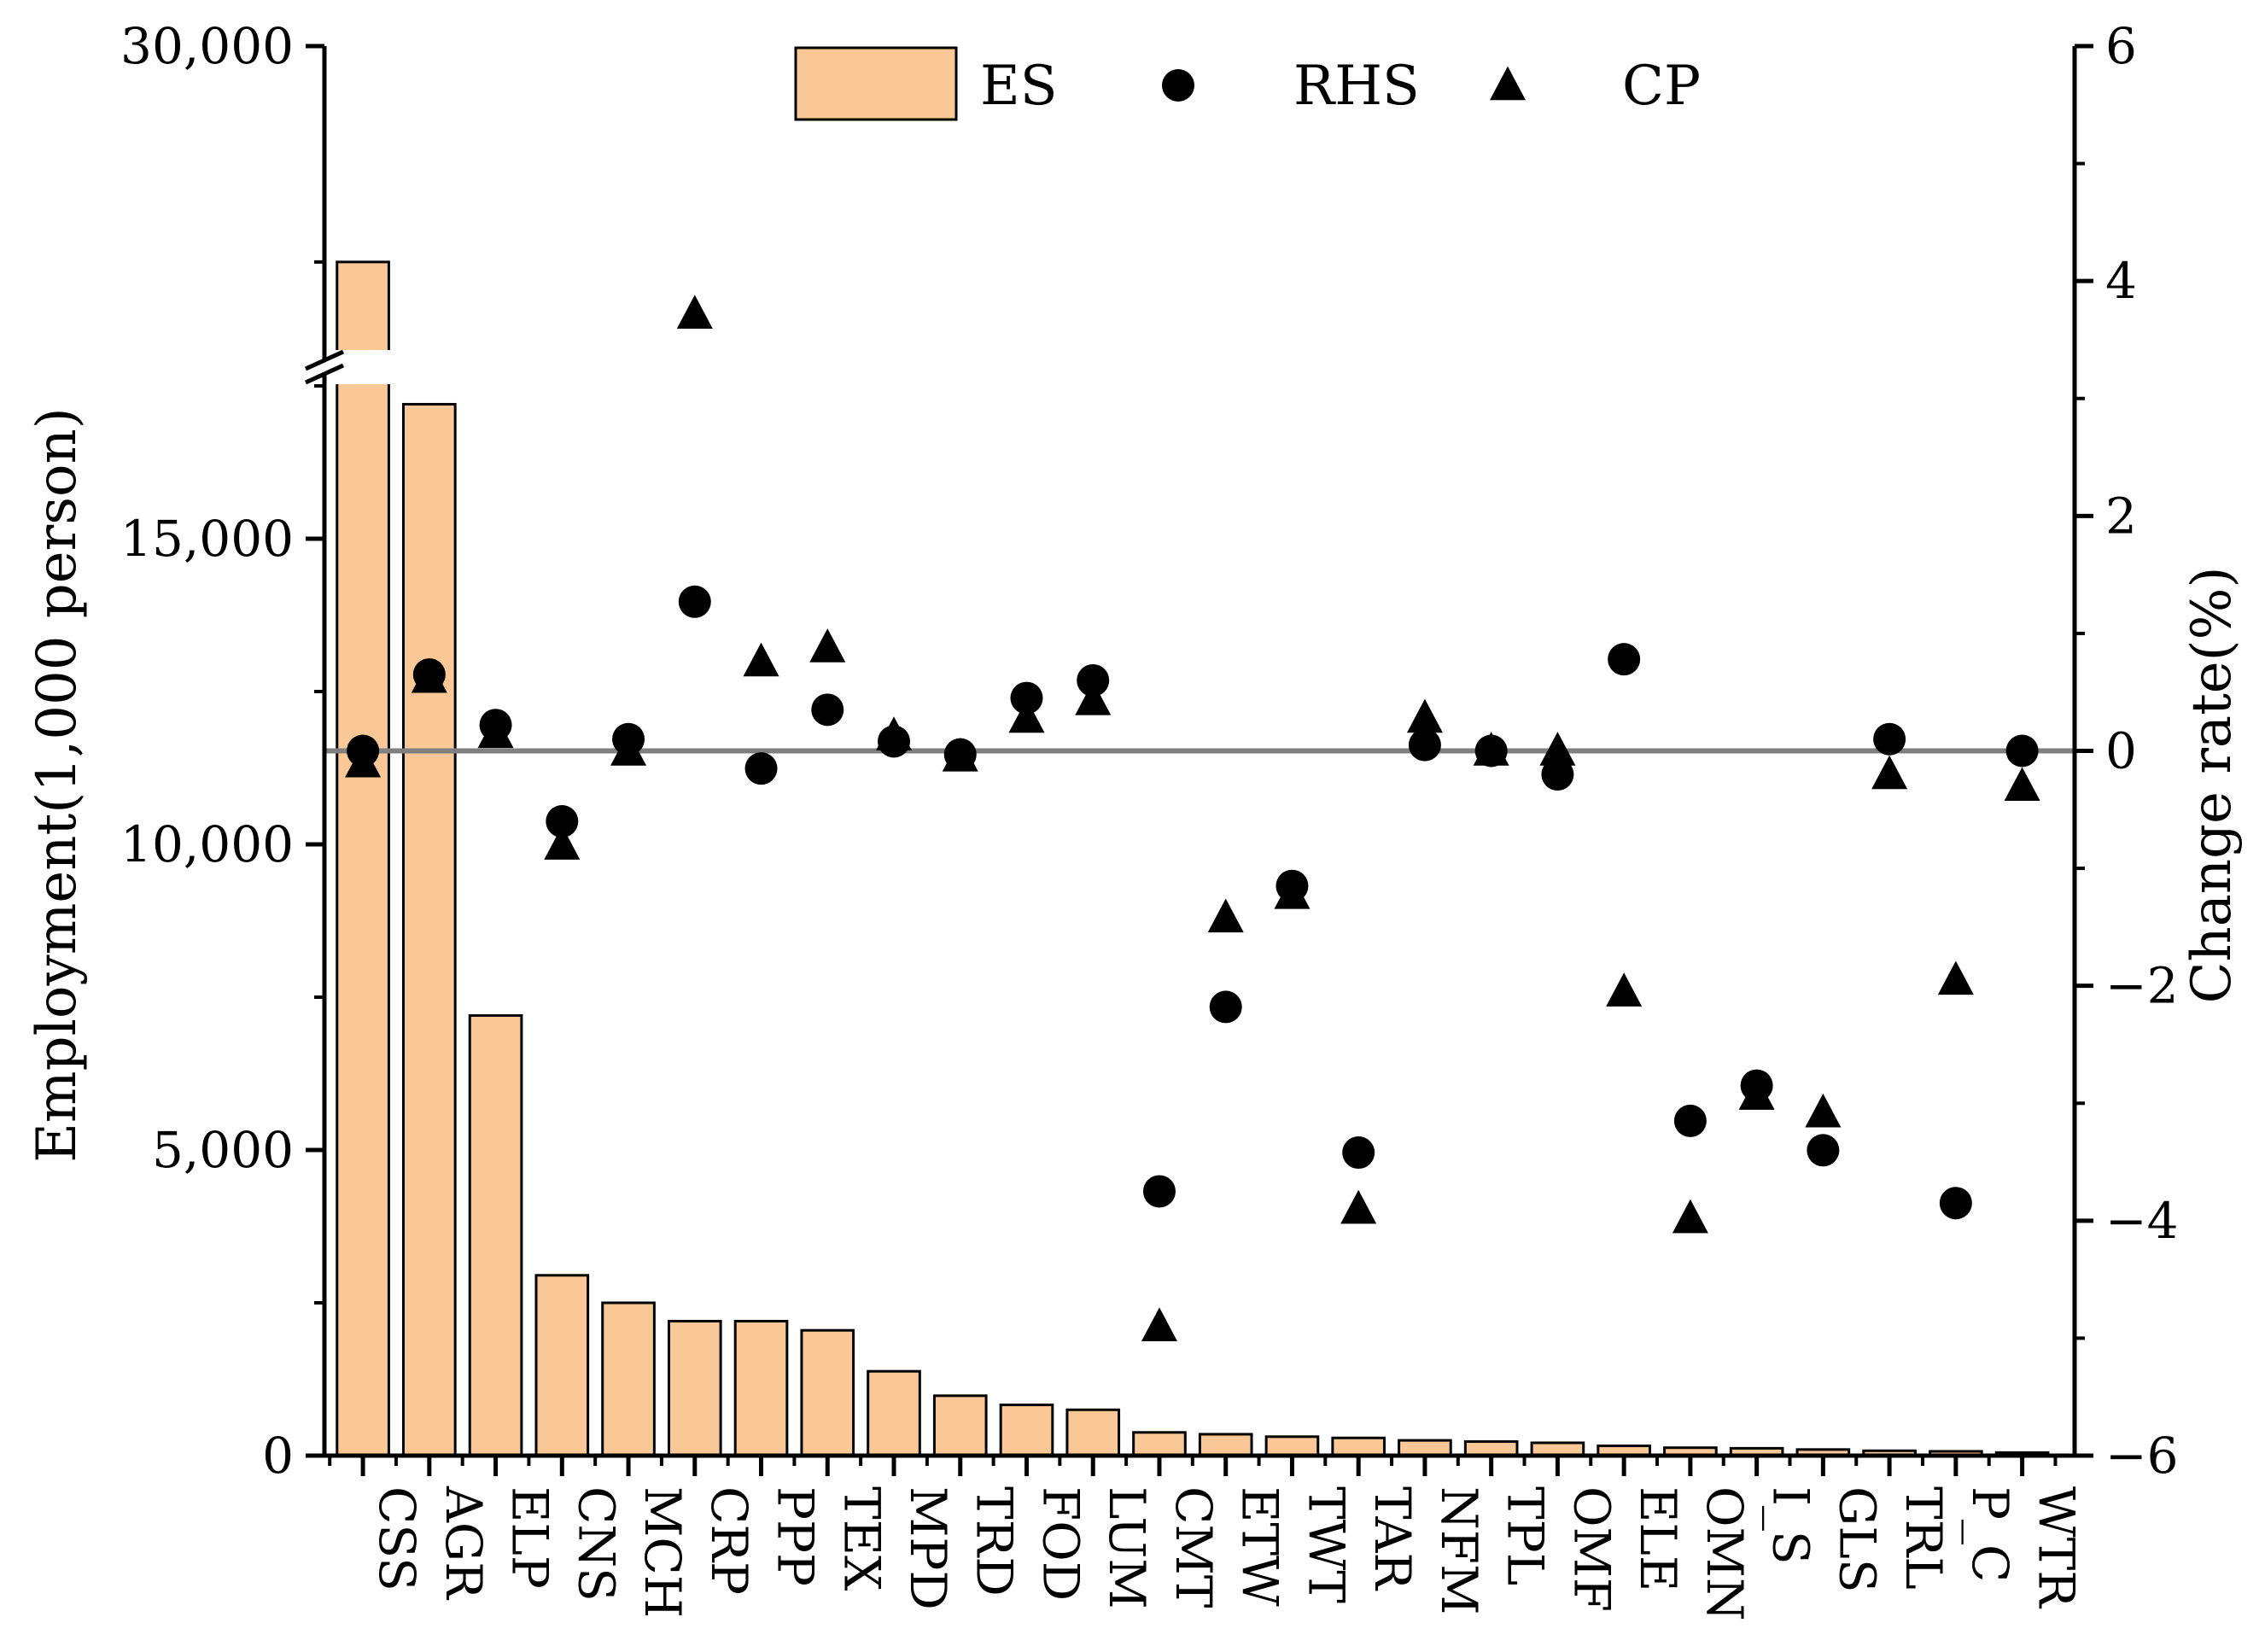 The image size is (2265, 1652). I want to click on rhs-point-p-c, so click(1955, 1203).